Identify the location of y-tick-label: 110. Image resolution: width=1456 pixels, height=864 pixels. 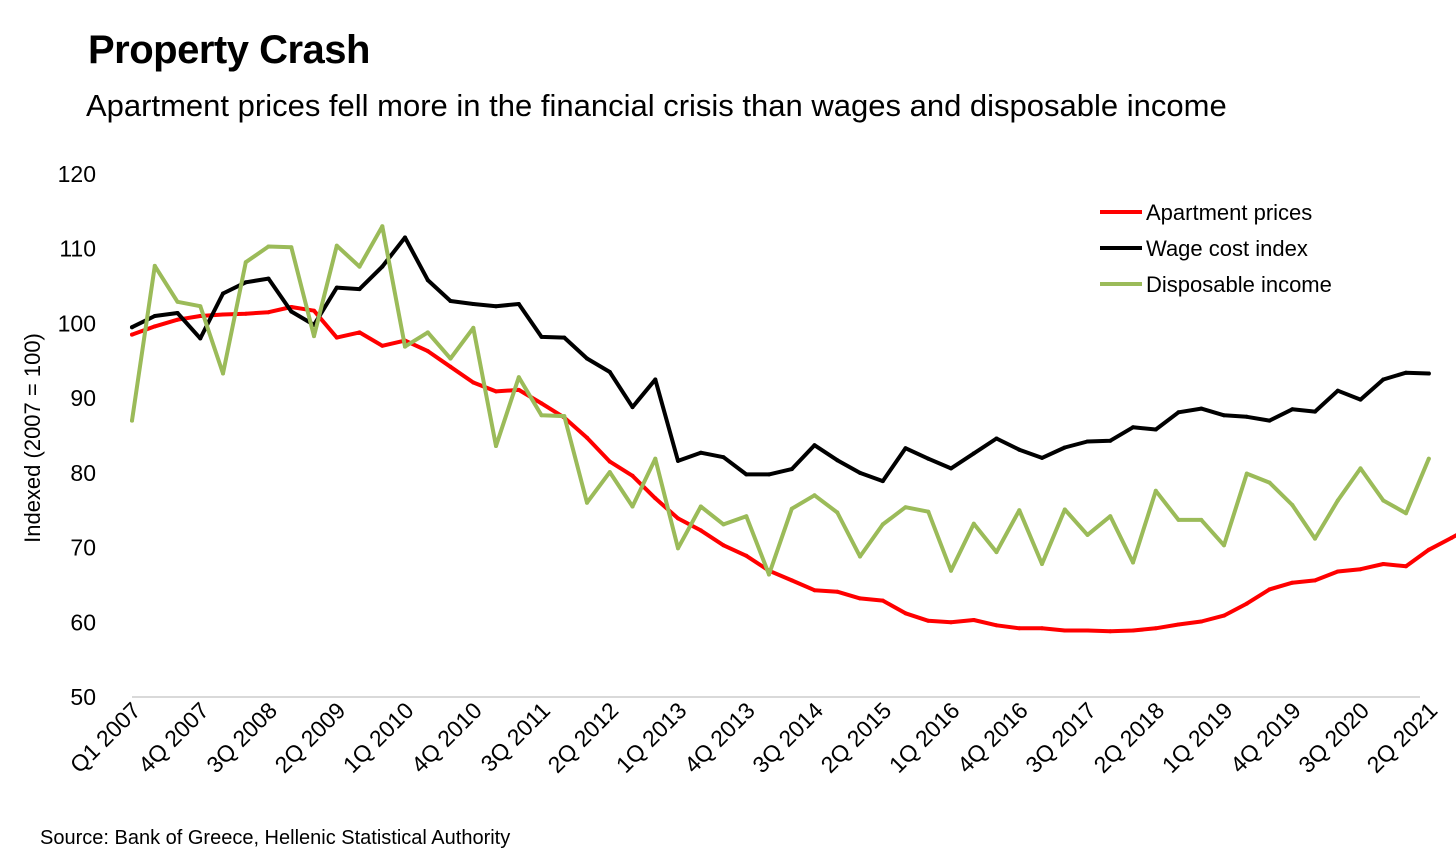
(77, 249).